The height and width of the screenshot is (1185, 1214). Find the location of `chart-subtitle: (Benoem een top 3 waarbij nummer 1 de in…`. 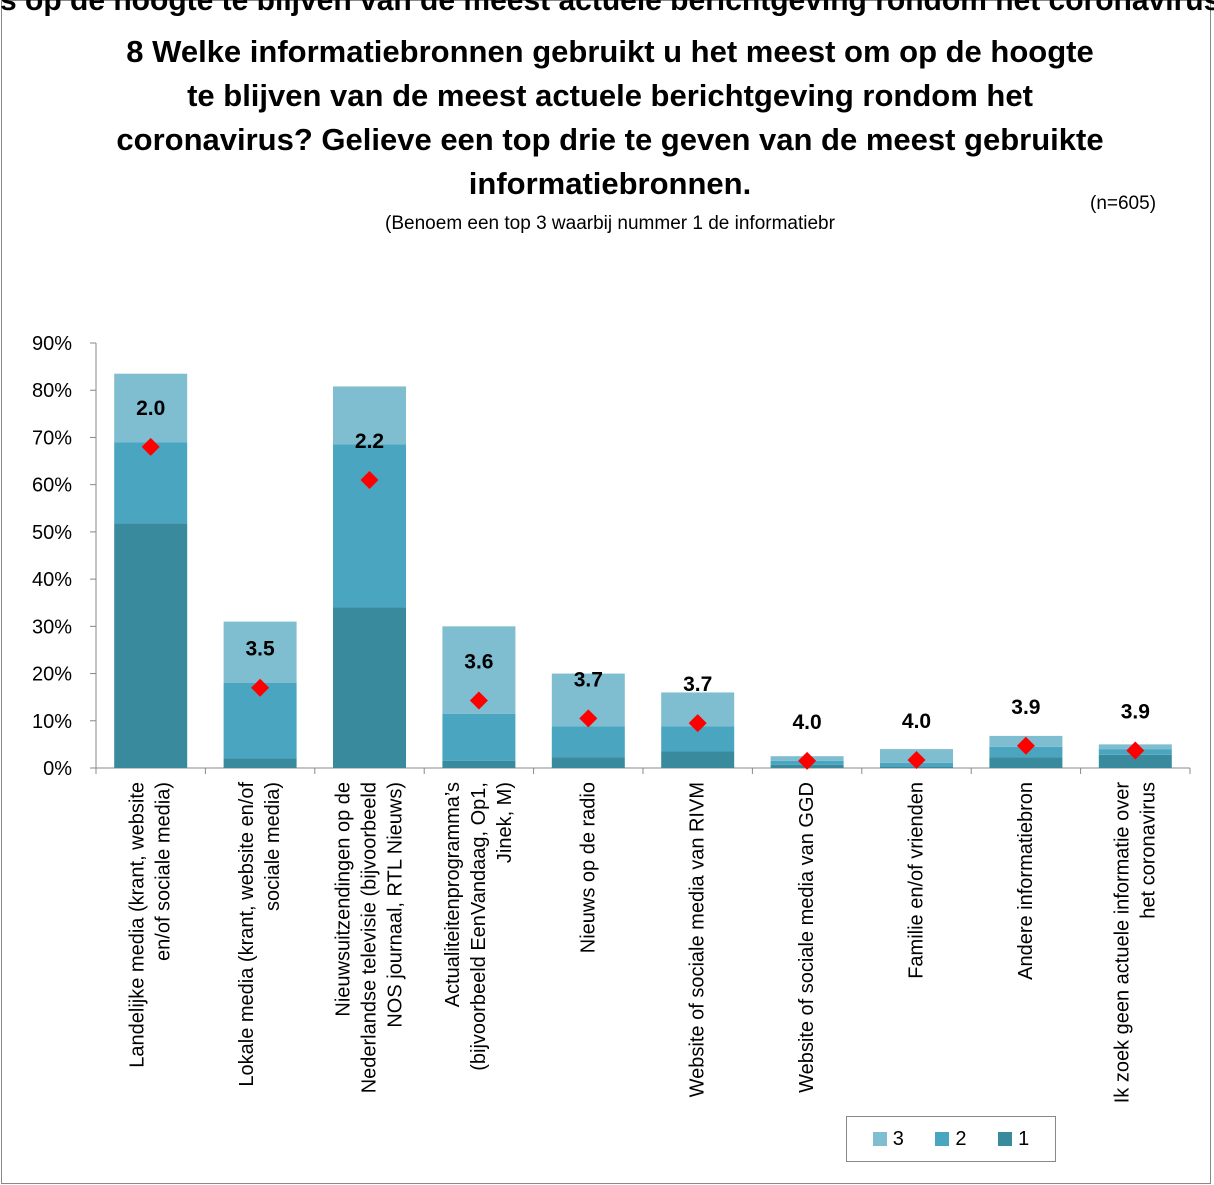

chart-subtitle: (Benoem een top 3 waarbij nummer 1 de in… is located at coordinates (610, 223).